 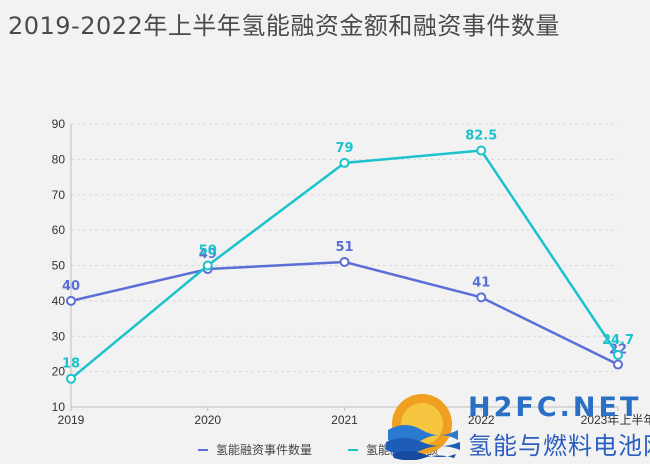 I want to click on chart-title: 2019-2022年上半年氢能融资金额和融资事件数量, so click(x=284, y=26).